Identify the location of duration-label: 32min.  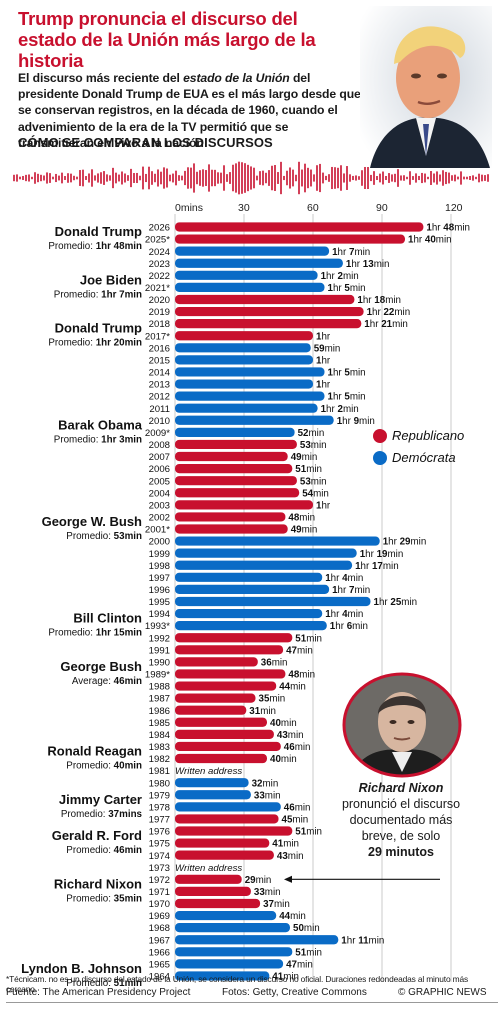
(265, 783).